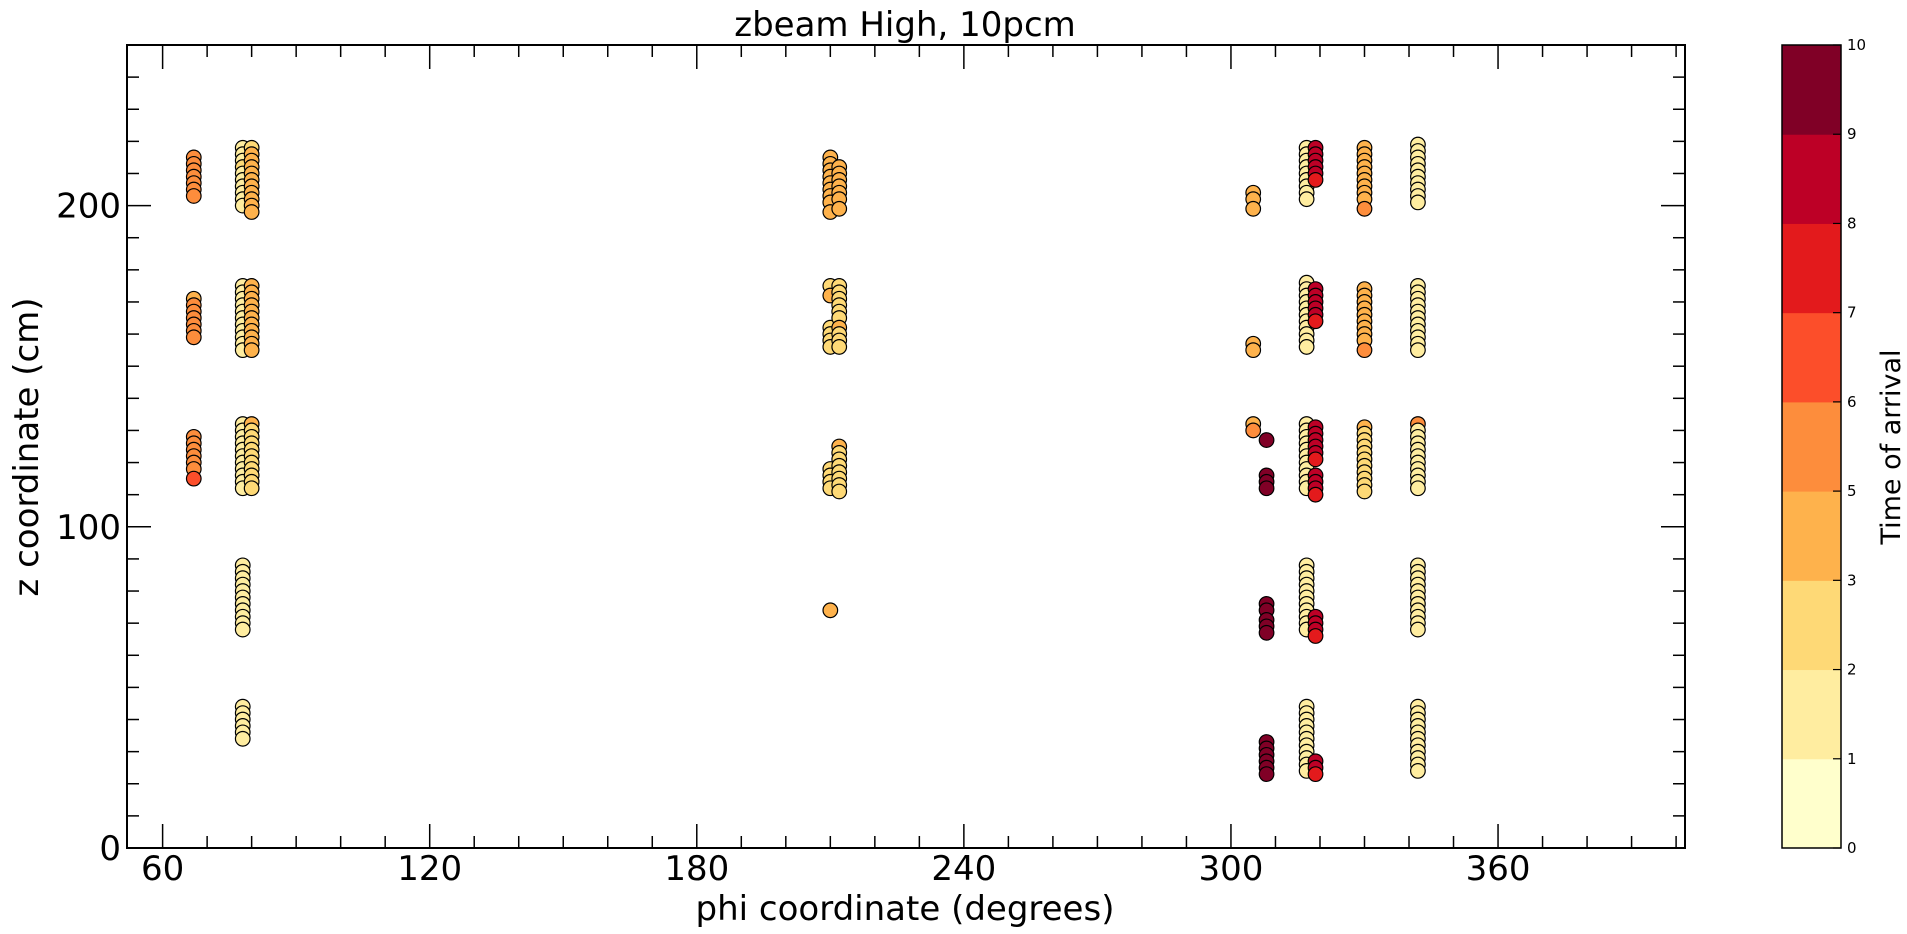  I want to click on x-tick-label: 180, so click(696, 869).